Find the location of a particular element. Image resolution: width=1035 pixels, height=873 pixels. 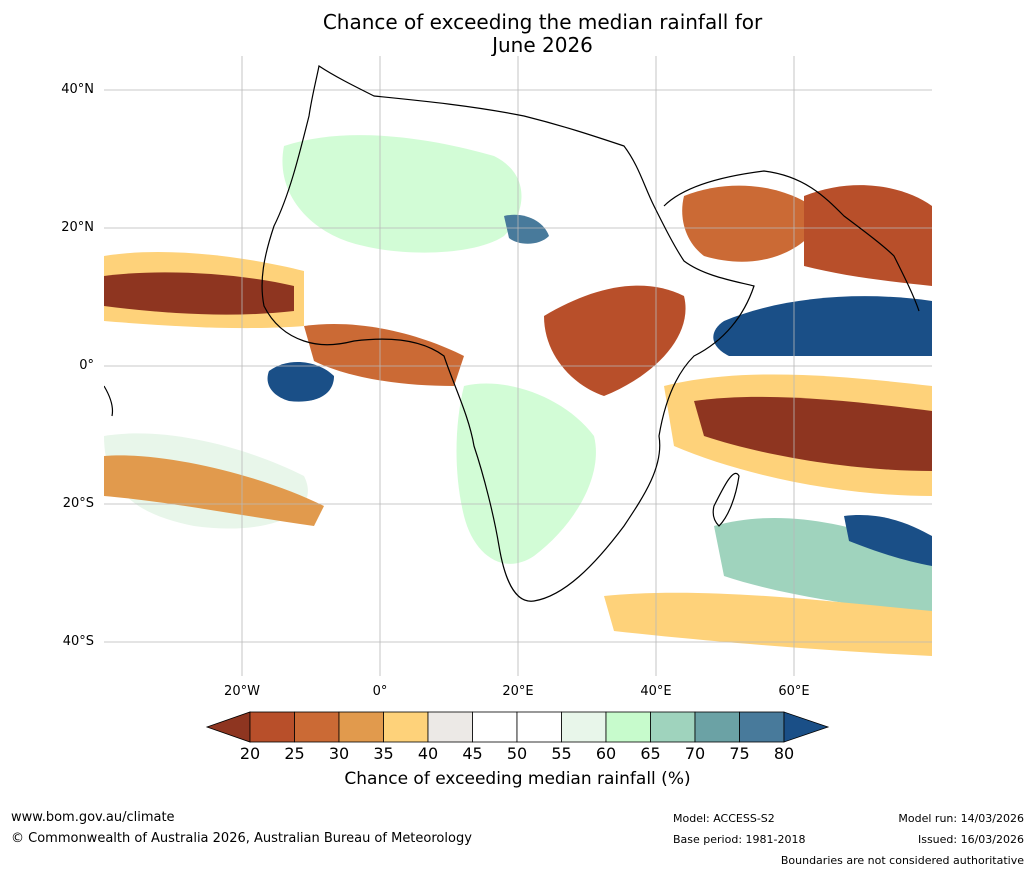

dry-band-arabia is located at coordinates (753, 223).